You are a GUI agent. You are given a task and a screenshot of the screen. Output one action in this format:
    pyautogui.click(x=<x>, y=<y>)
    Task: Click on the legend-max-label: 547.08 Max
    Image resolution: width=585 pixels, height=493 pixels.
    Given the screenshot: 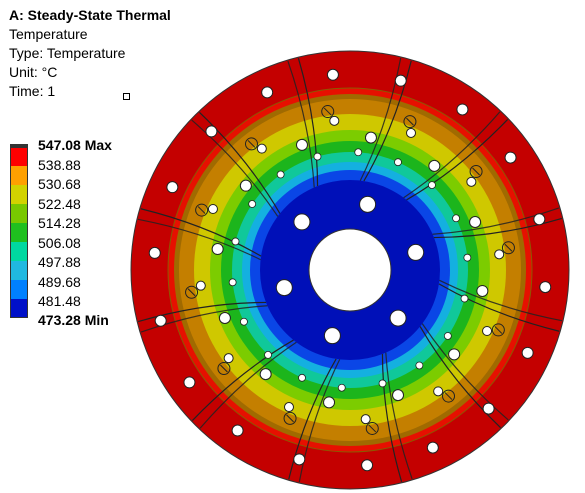 What is the action you would take?
    pyautogui.click(x=75, y=145)
    